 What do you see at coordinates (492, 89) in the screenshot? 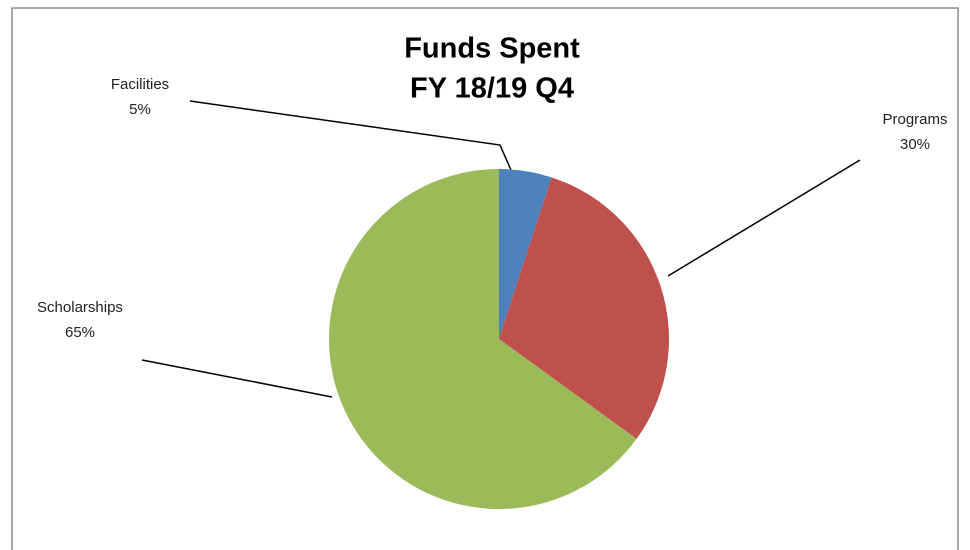
I see `chart-title: FY 18/19 Q4` at bounding box center [492, 89].